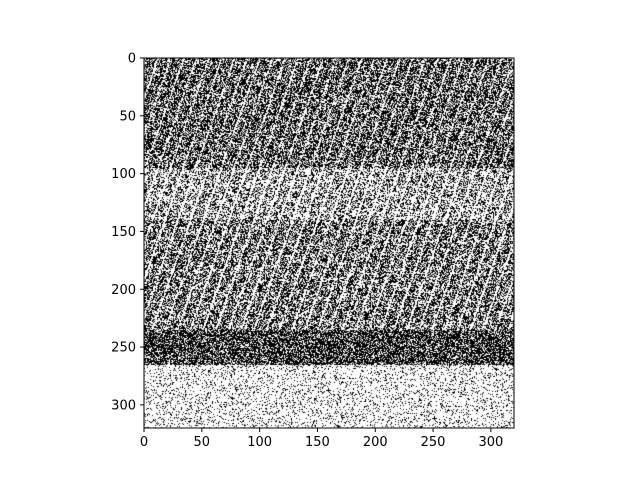 This screenshot has height=480, width=640. Describe the element at coordinates (123, 232) in the screenshot. I see `y-tick-label: 150` at that location.